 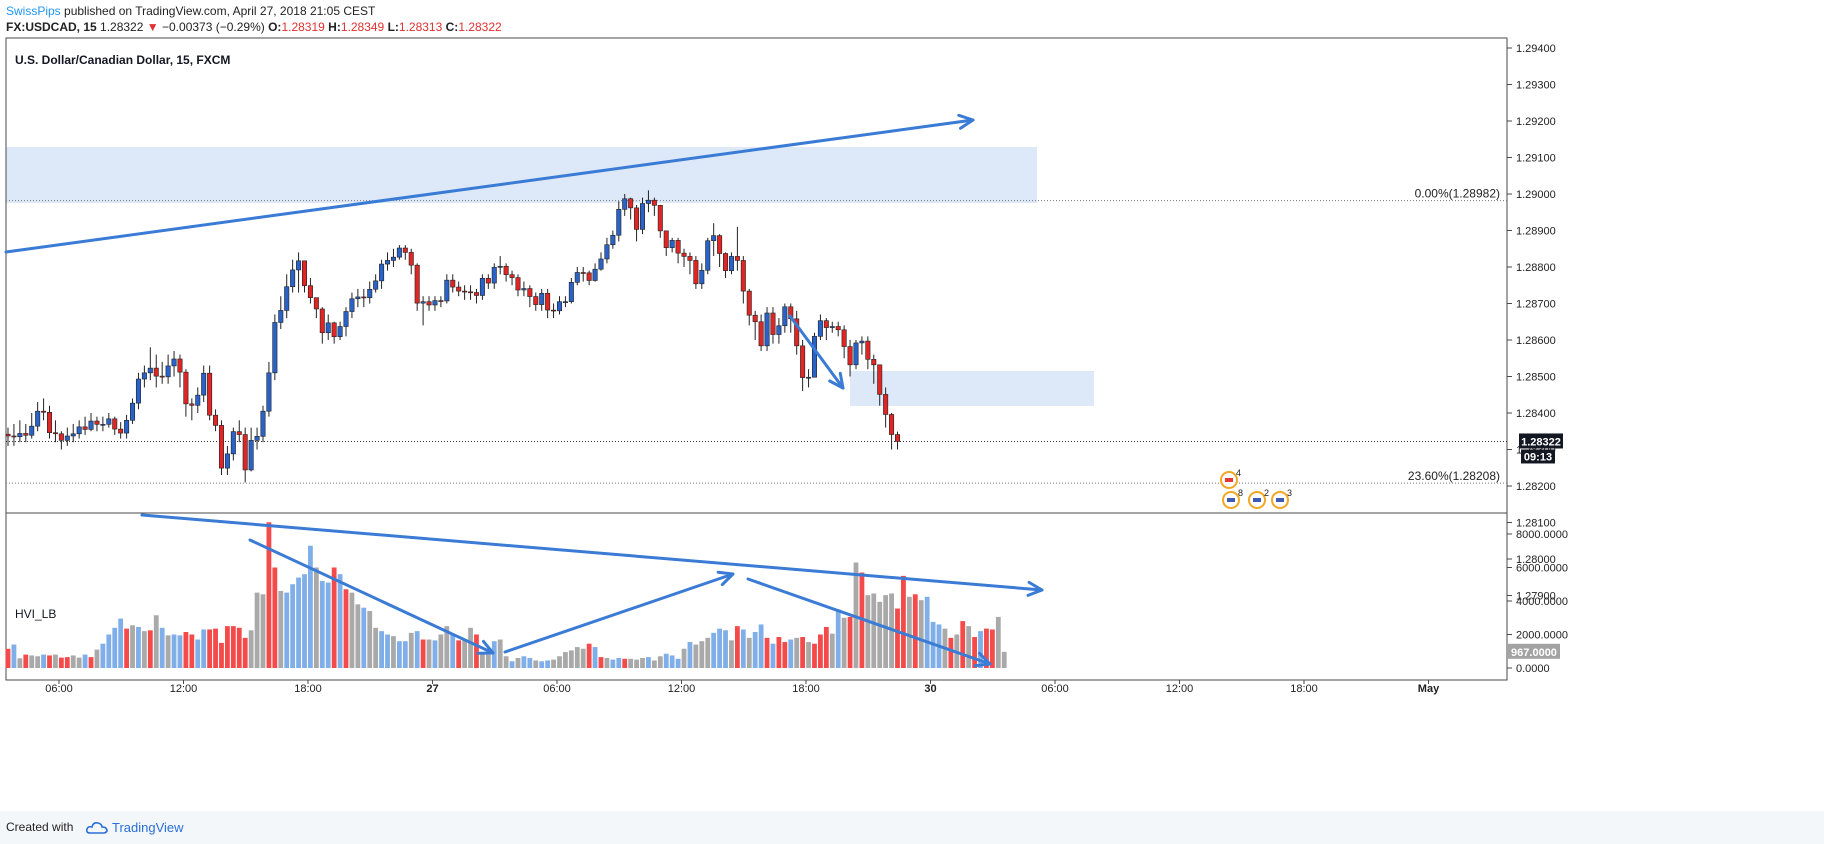 I want to click on target-zone, so click(x=972, y=388).